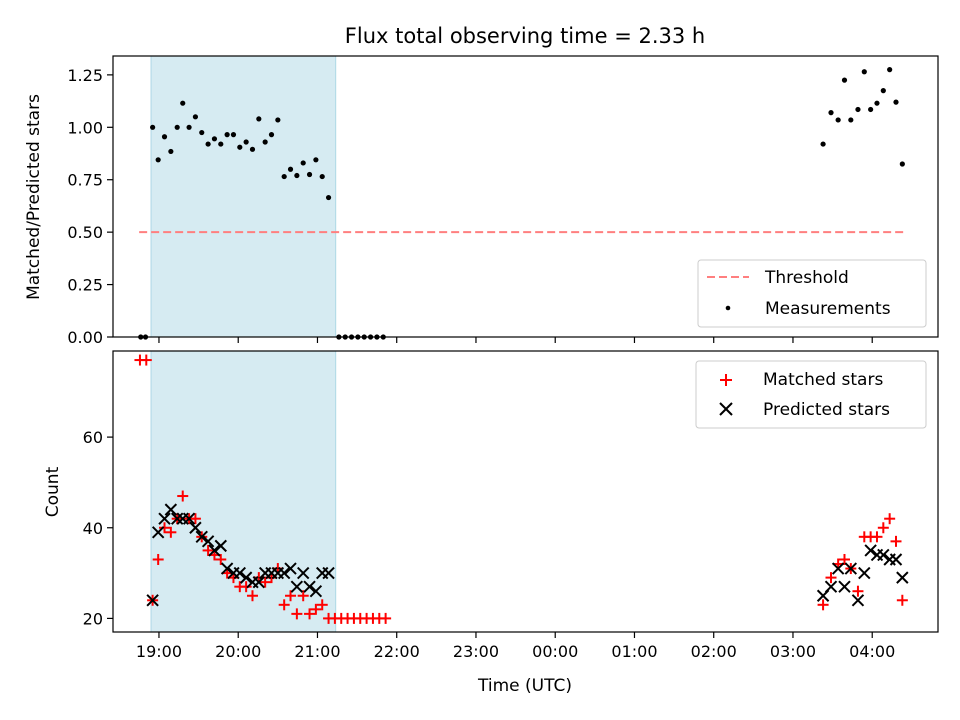  What do you see at coordinates (828, 309) in the screenshot?
I see `measurements-legend-label: Measurements` at bounding box center [828, 309].